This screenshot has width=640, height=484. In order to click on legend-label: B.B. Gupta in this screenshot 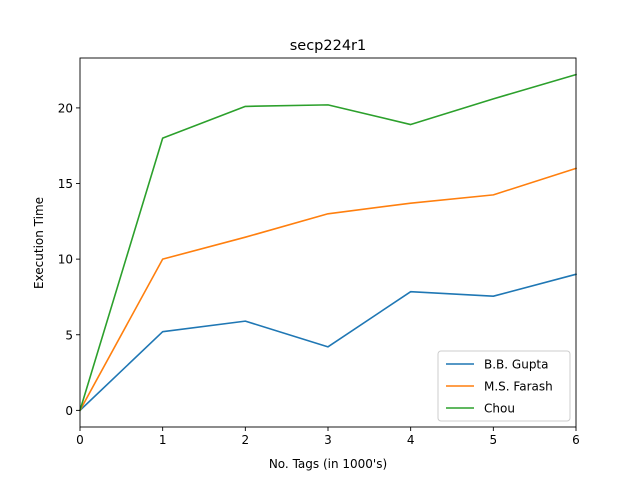, I will do `click(516, 365)`.